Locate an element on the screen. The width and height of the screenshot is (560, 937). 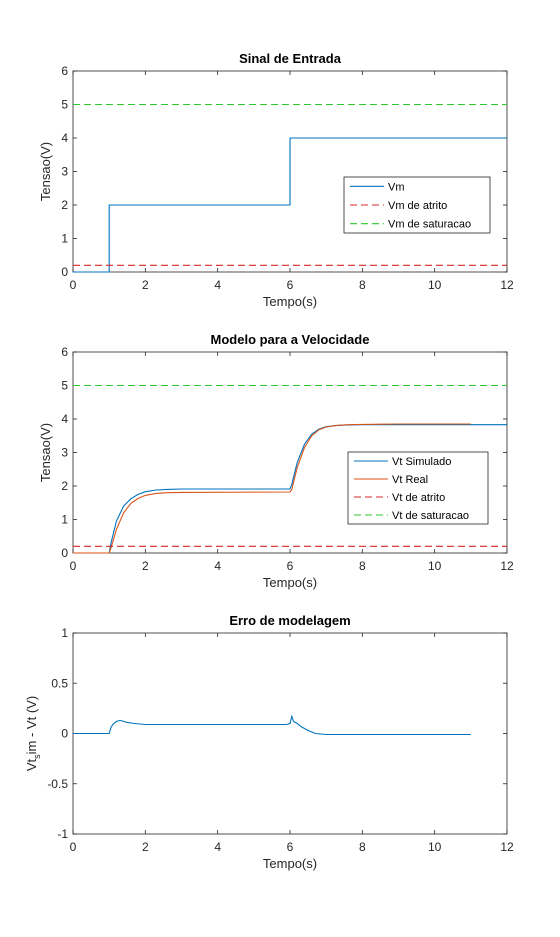
legend: Vm Vm de atrito Vm de saturacao is located at coordinates (417, 205).